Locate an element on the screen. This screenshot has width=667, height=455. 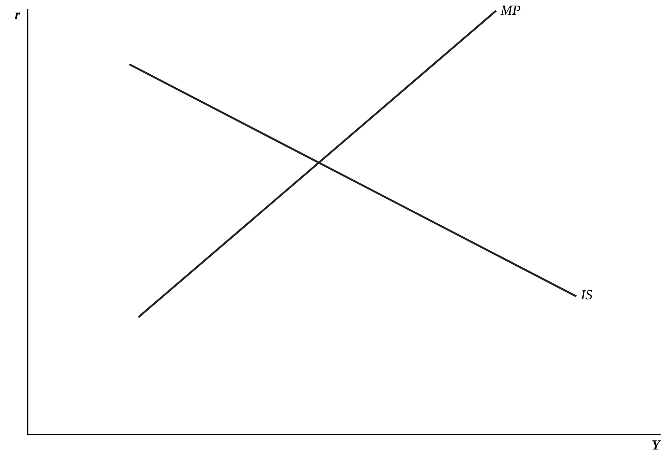
series-label: MP is located at coordinates (510, 11).